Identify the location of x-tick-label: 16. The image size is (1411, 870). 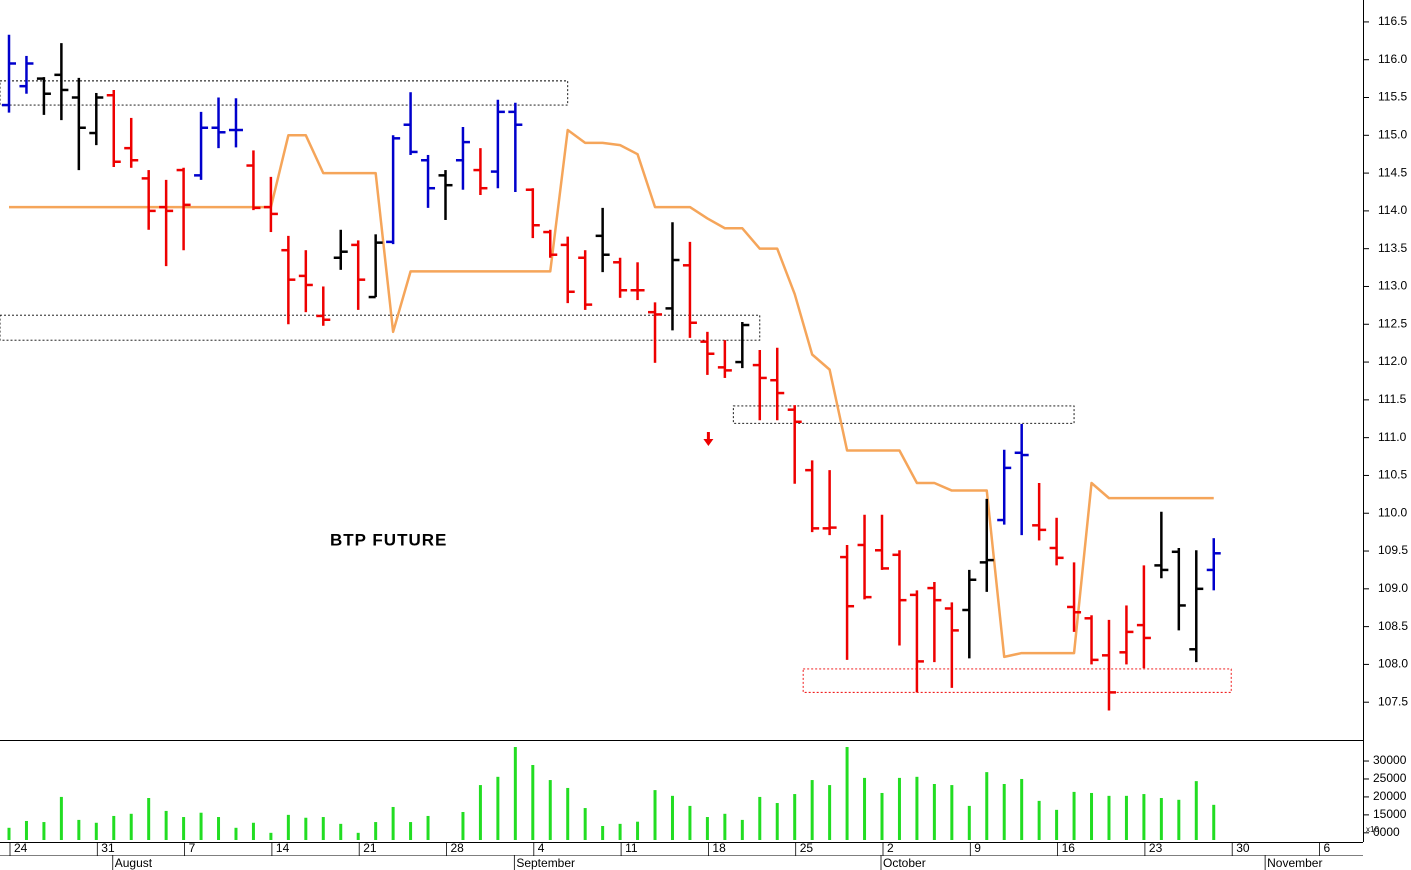
(1069, 848).